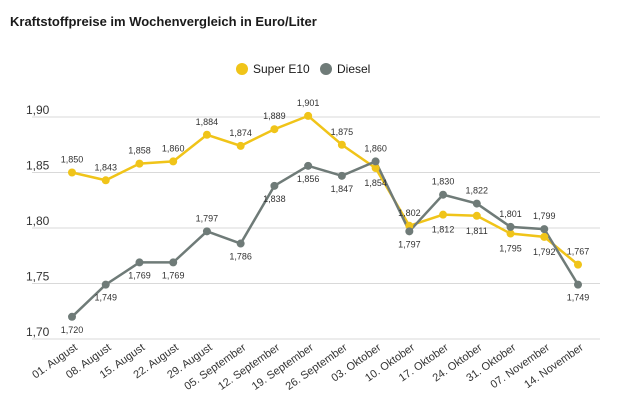  Describe the element at coordinates (353, 69) in the screenshot. I see `legend-label: Diesel` at that location.